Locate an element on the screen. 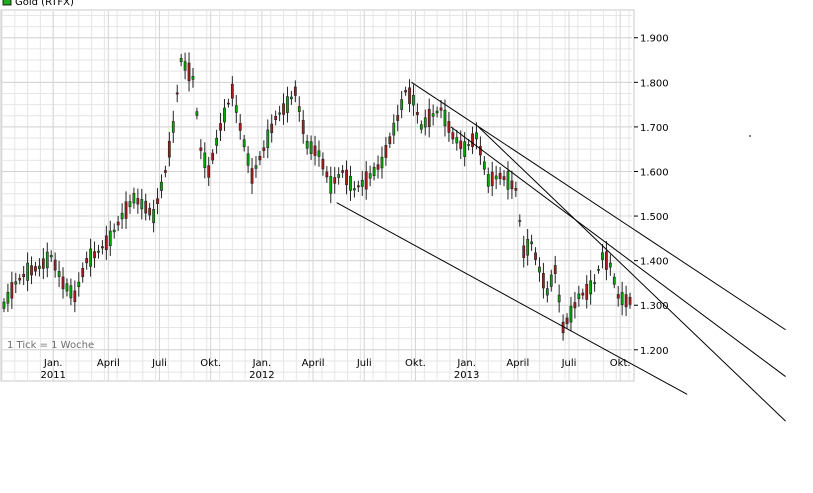  y-tick-label: 1.800 is located at coordinates (654, 83).